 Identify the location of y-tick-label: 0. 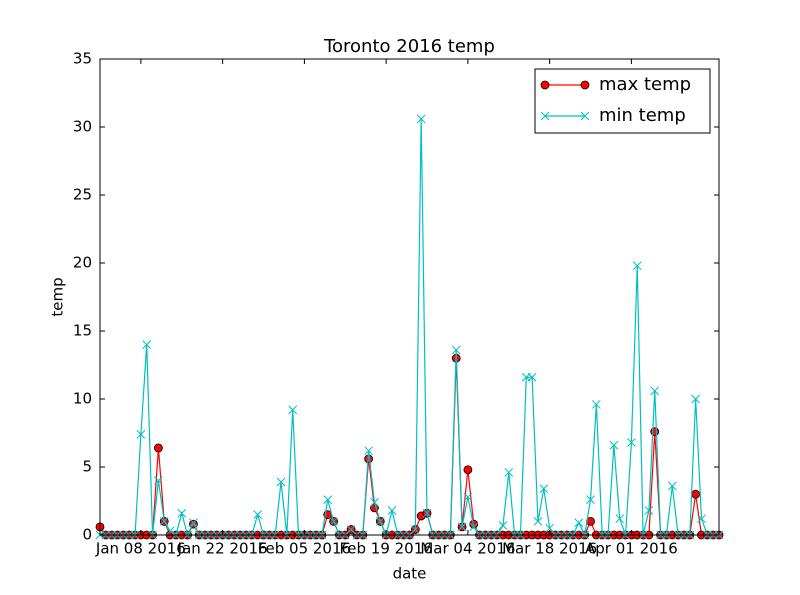
(87, 535).